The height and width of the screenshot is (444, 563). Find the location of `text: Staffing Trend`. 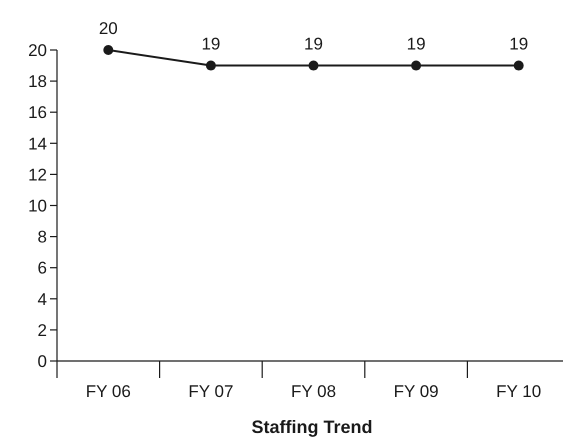

text: Staffing Trend is located at coordinates (312, 427).